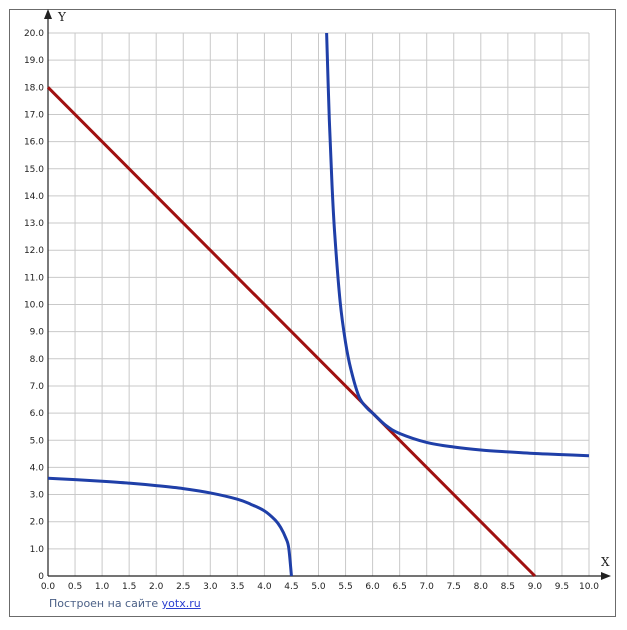 This screenshot has height=630, width=627. I want to click on x-tick-label: 7.0, so click(427, 587).